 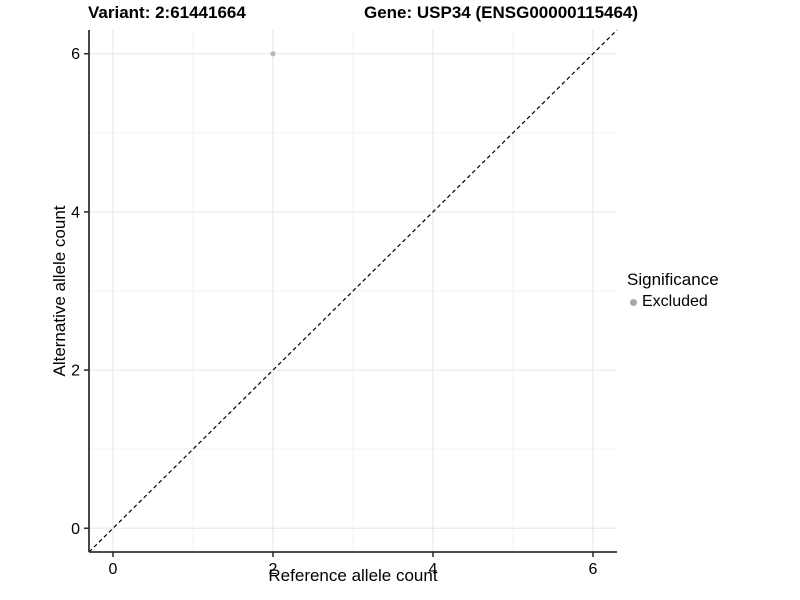 I want to click on data-point, so click(x=273, y=54).